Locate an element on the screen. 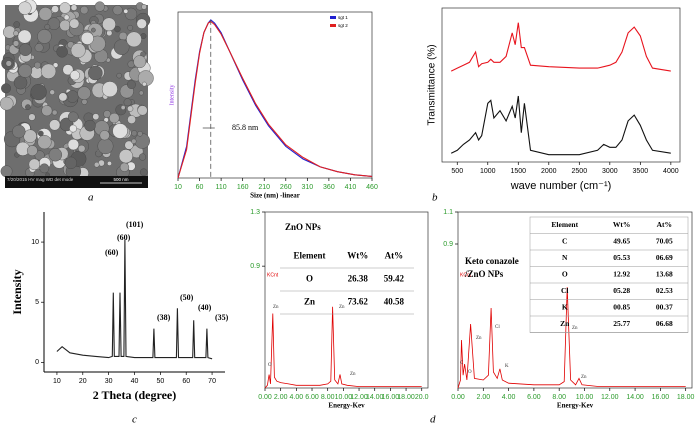 This screenshot has width=698, height=428. x-tick-label: 30 is located at coordinates (109, 381).